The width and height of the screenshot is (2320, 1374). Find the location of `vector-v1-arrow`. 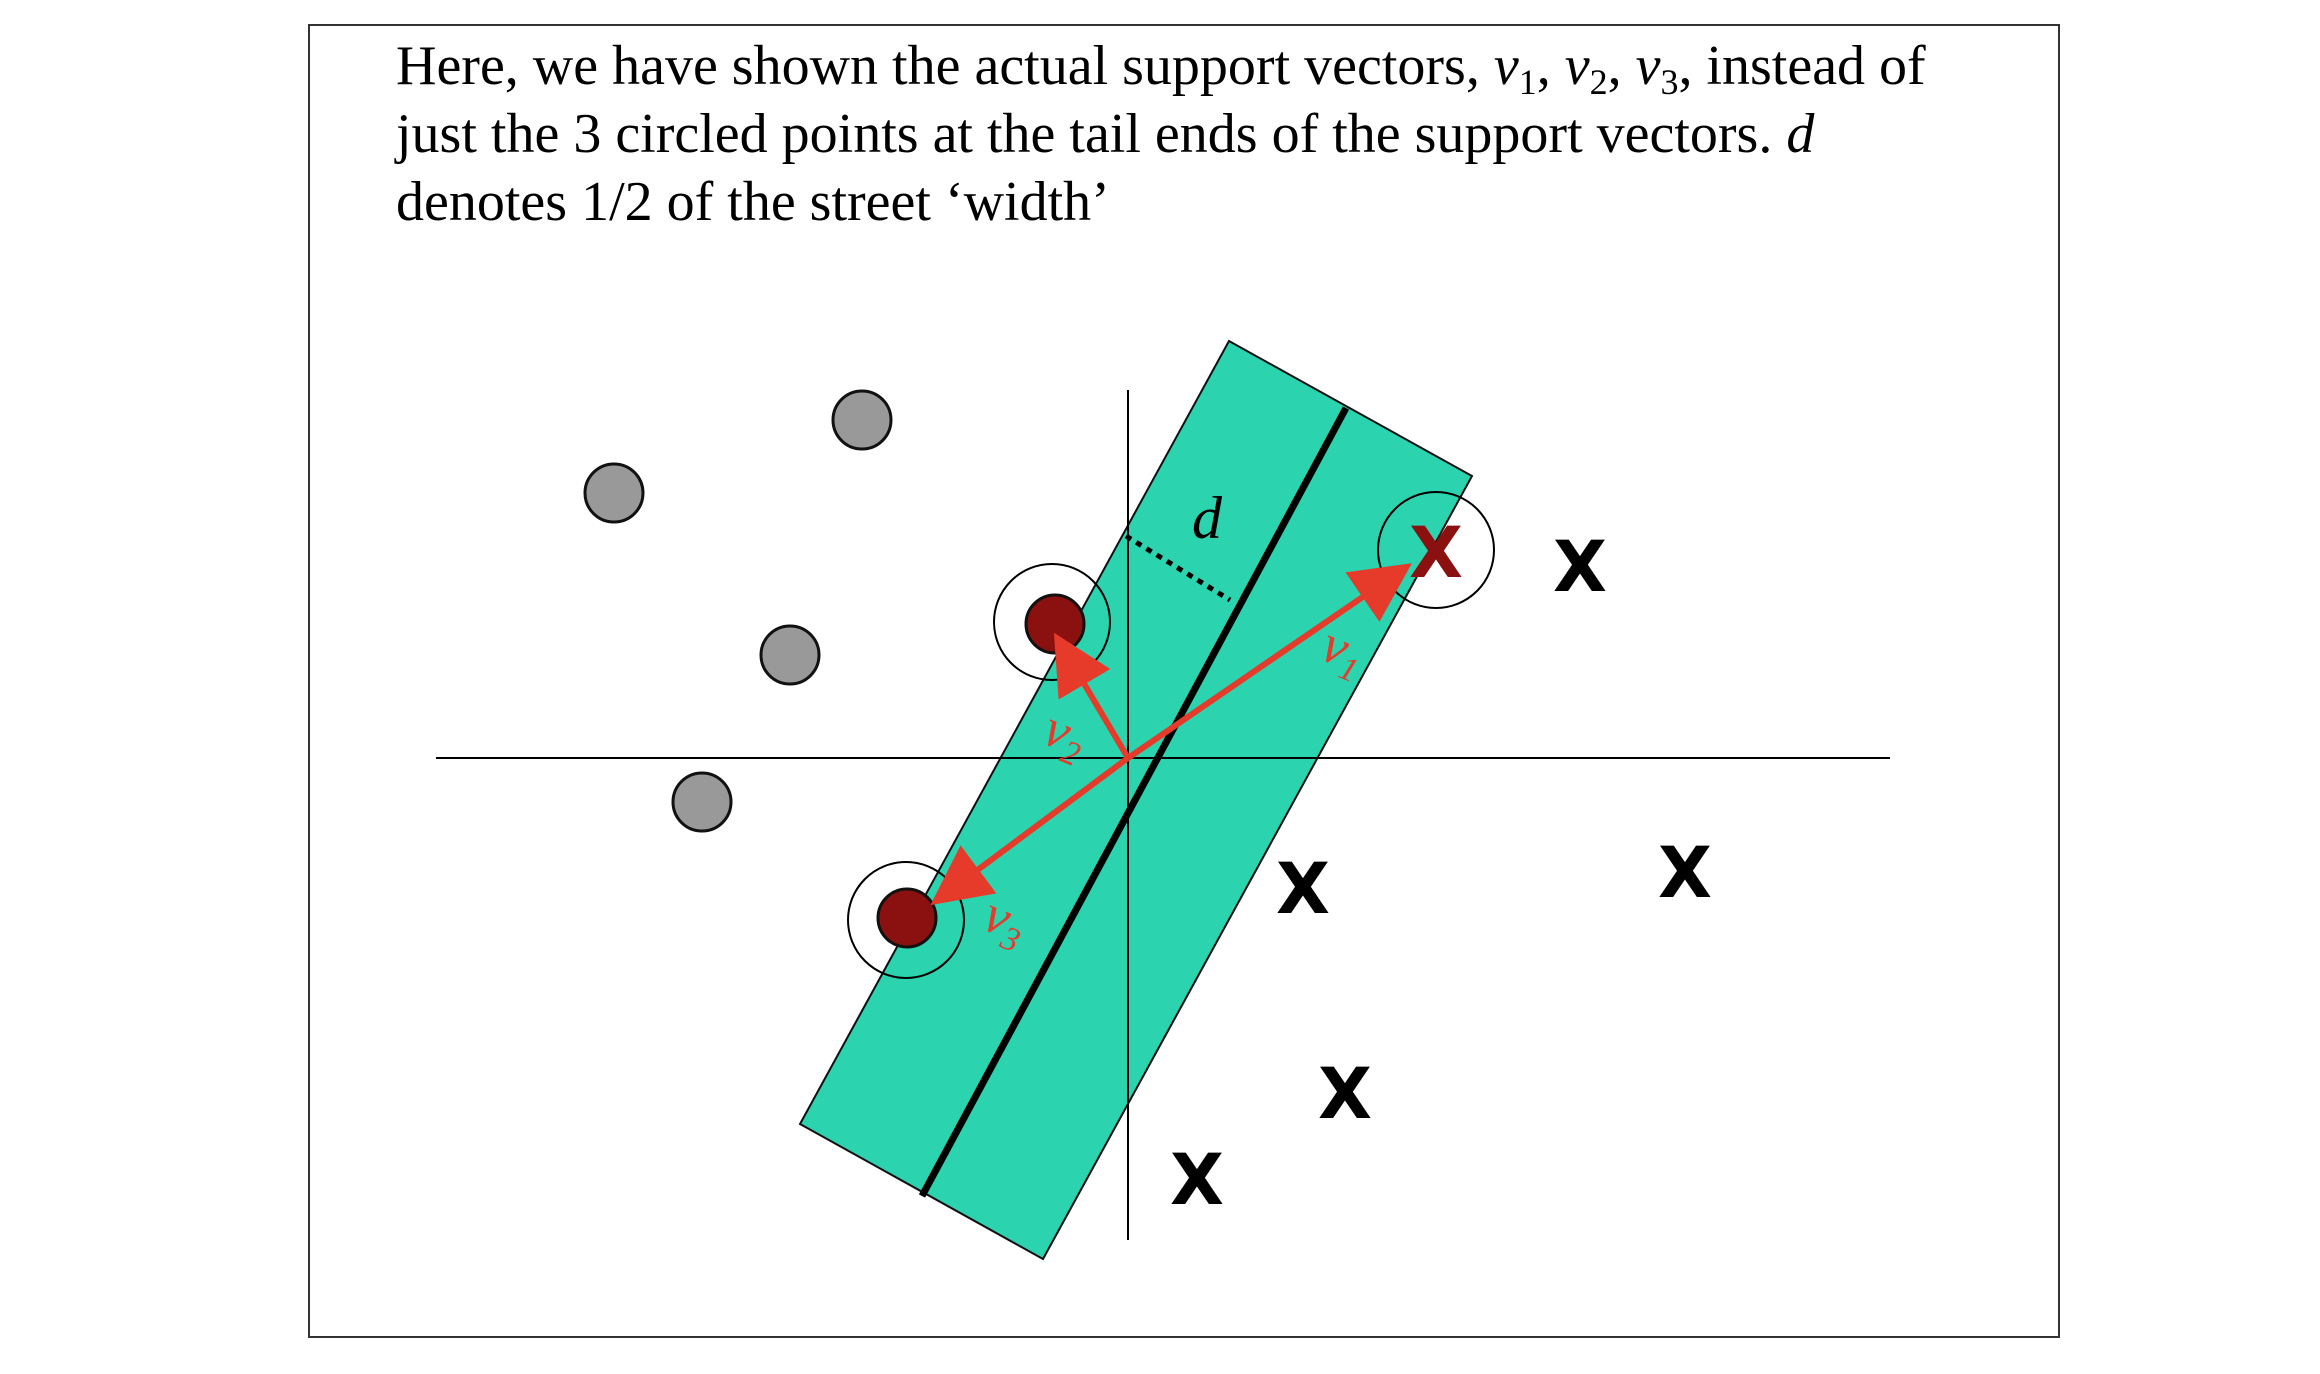

vector-v1-arrow is located at coordinates (1269, 662).